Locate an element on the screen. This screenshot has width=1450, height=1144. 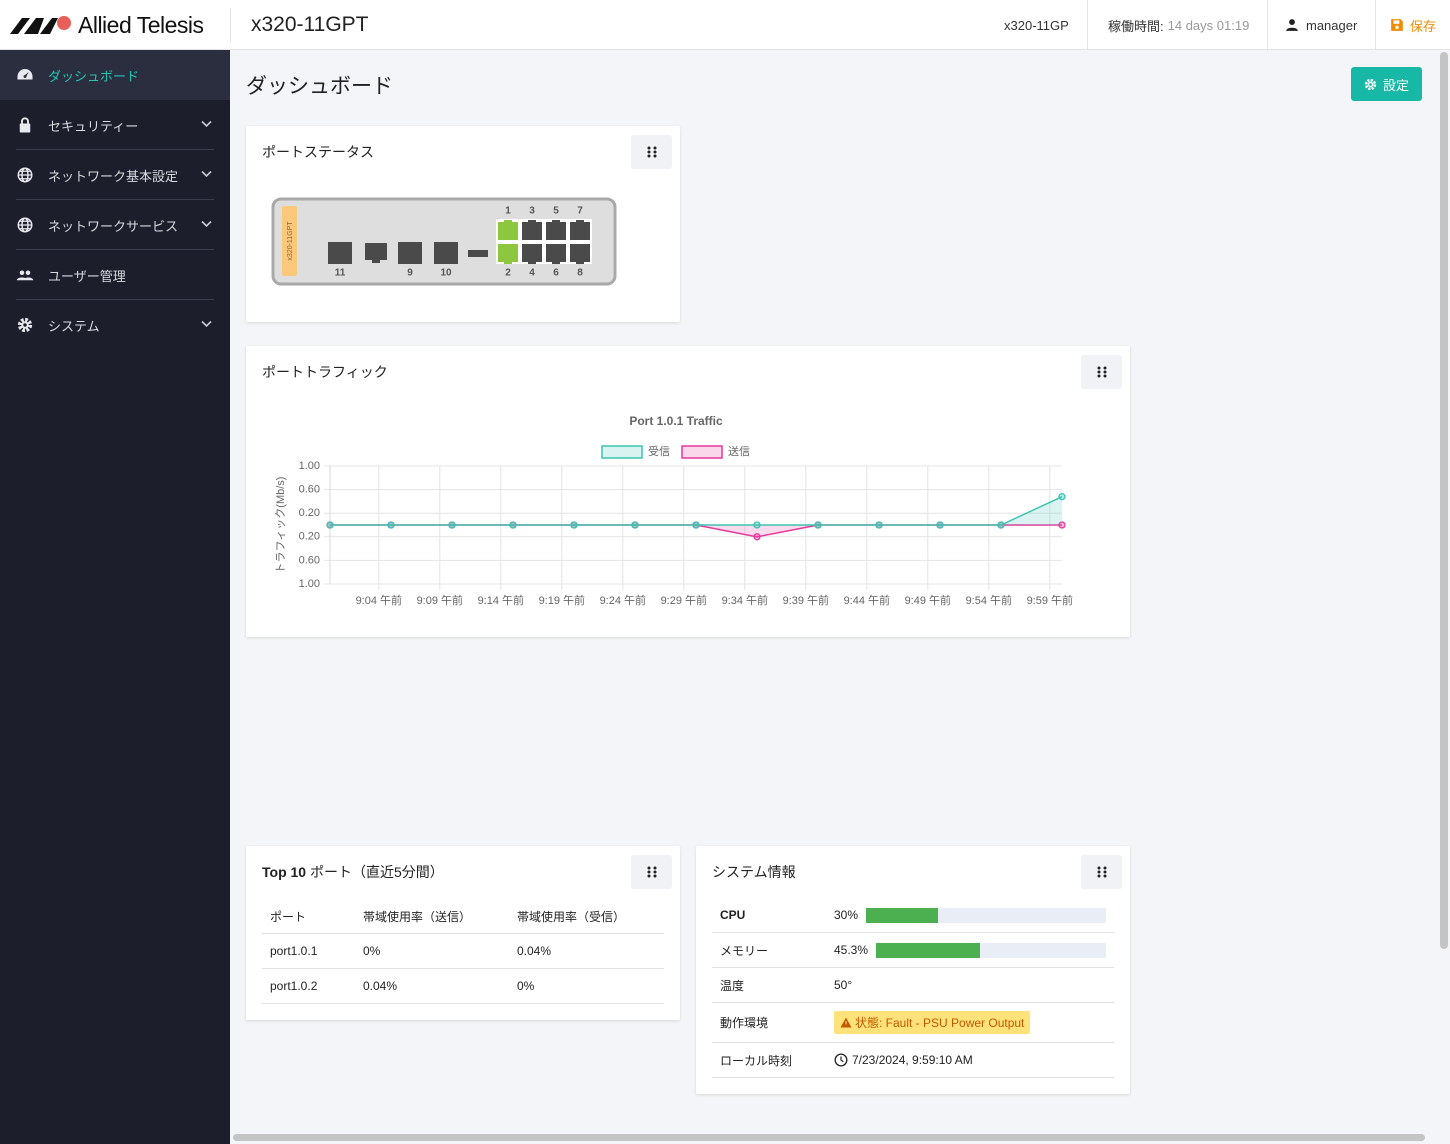
port-label: 6 is located at coordinates (556, 273).